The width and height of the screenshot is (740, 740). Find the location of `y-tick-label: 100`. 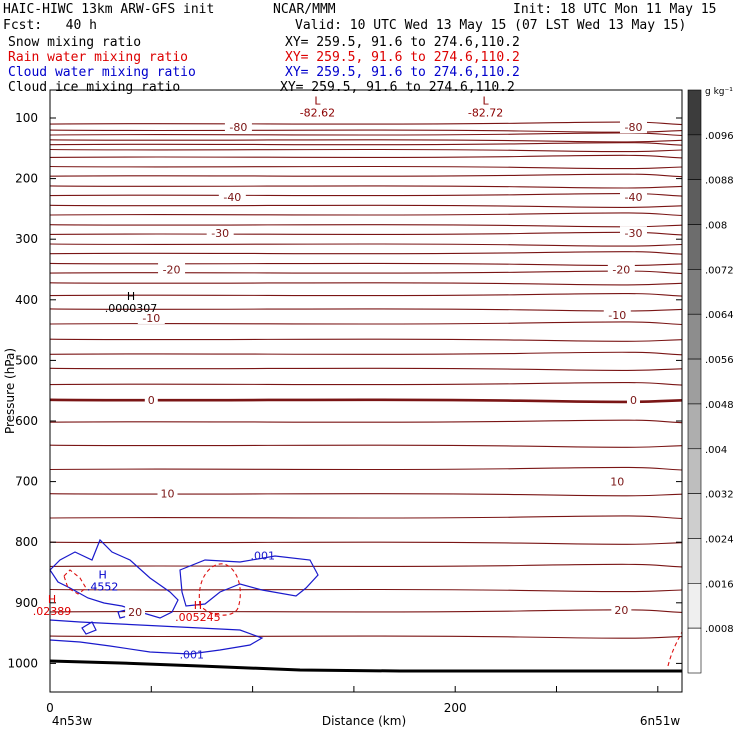

y-tick-label: 100 is located at coordinates (26, 118).